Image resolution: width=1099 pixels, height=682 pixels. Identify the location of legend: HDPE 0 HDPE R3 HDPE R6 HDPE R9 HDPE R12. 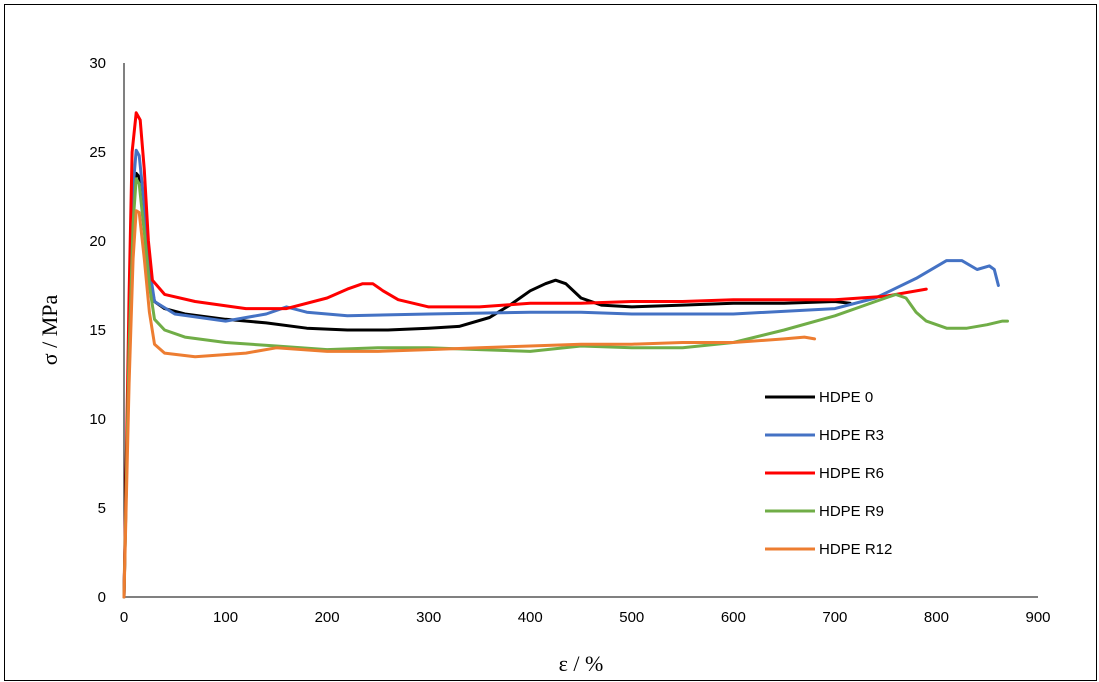
(828, 473).